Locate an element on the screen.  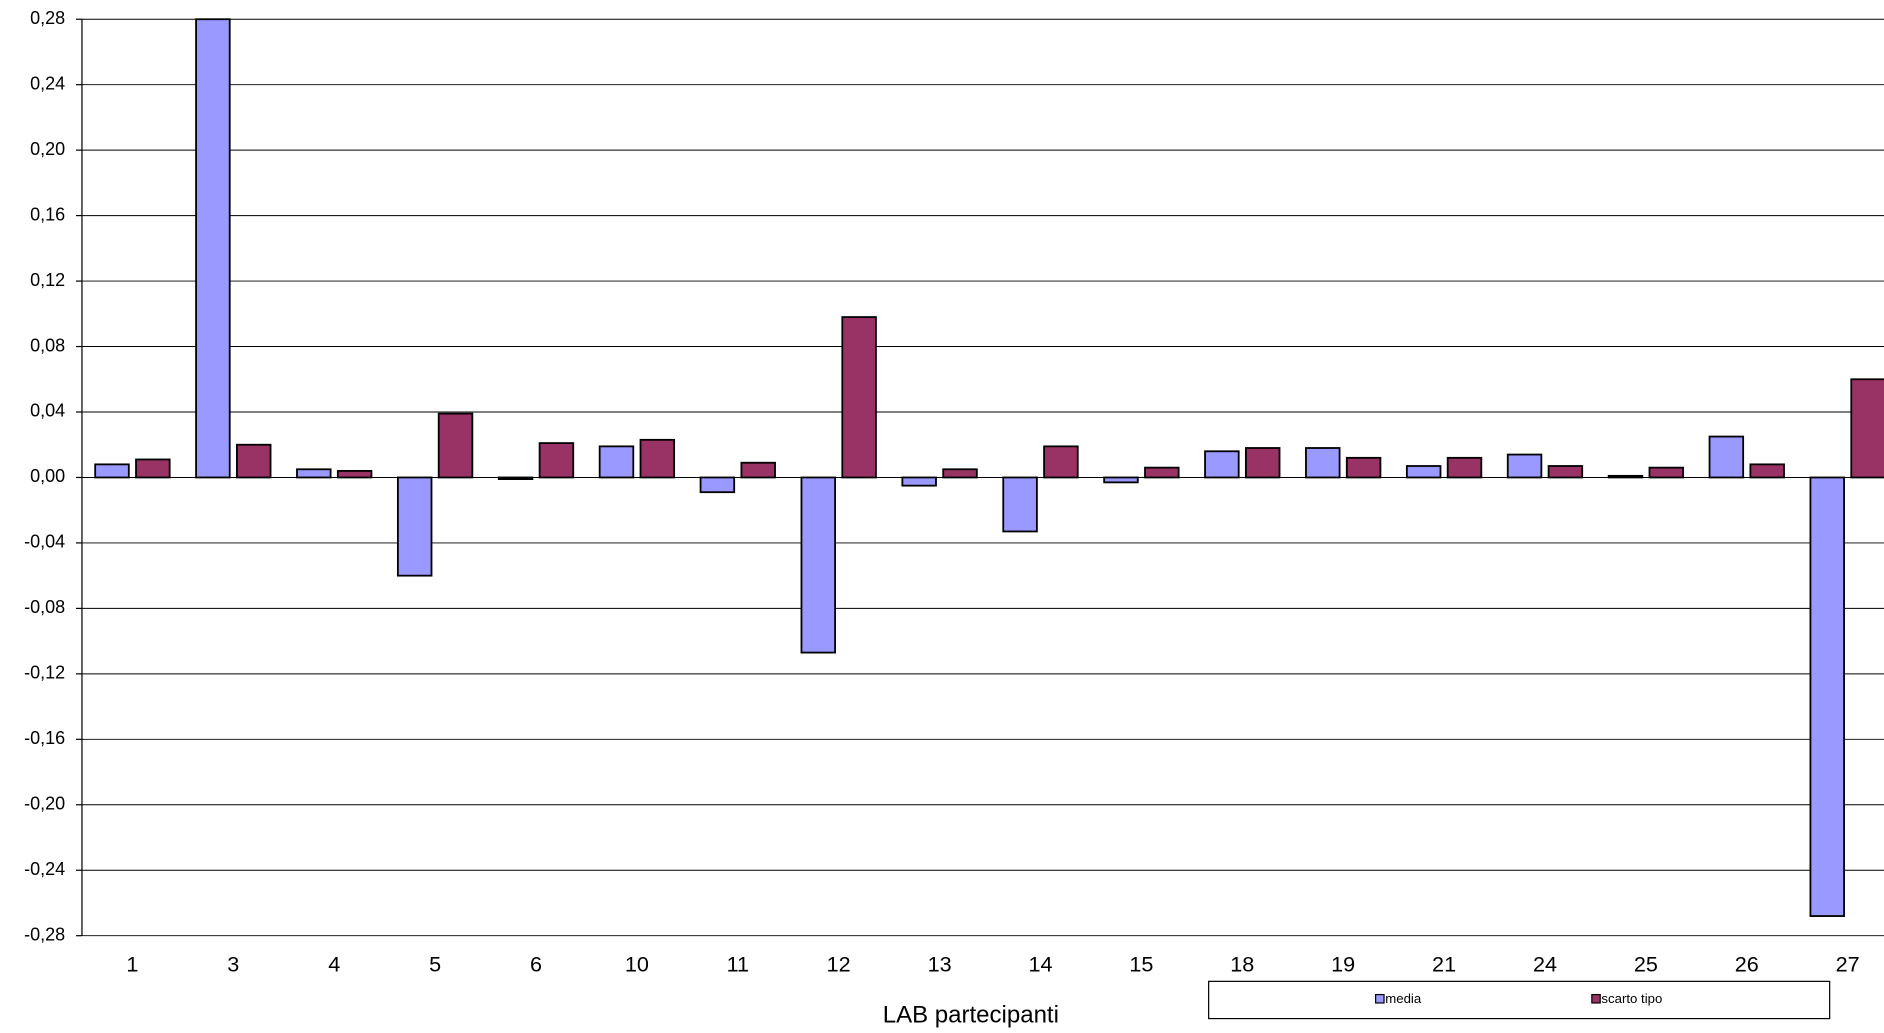
y-tick-label: 0,08 is located at coordinates (47, 345).